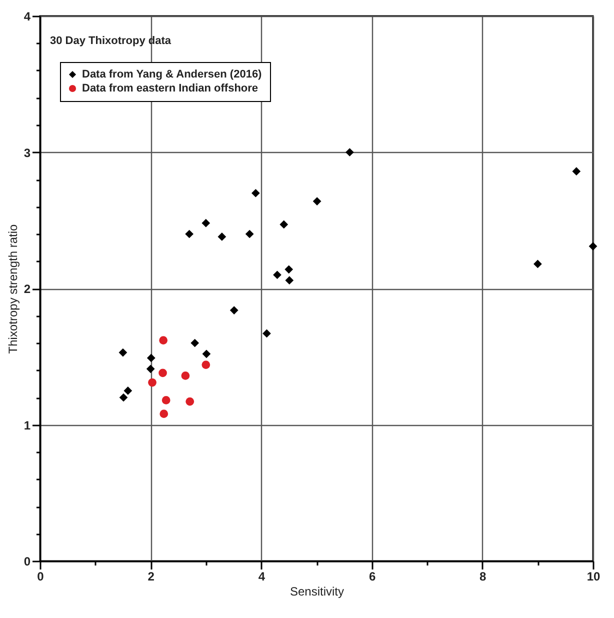 Image resolution: width=614 pixels, height=618 pixels. What do you see at coordinates (170, 88) in the screenshot?
I see `legend-label: Data from eastern Indian offshore` at bounding box center [170, 88].